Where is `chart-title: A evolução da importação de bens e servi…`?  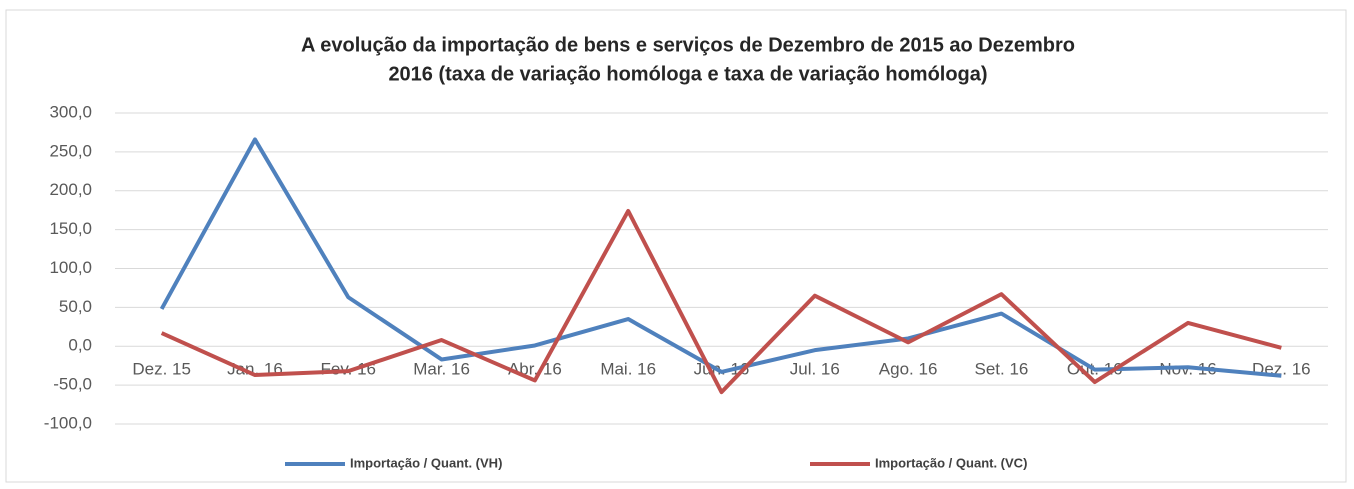
chart-title: A evolução da importação de bens e servi… is located at coordinates (688, 45).